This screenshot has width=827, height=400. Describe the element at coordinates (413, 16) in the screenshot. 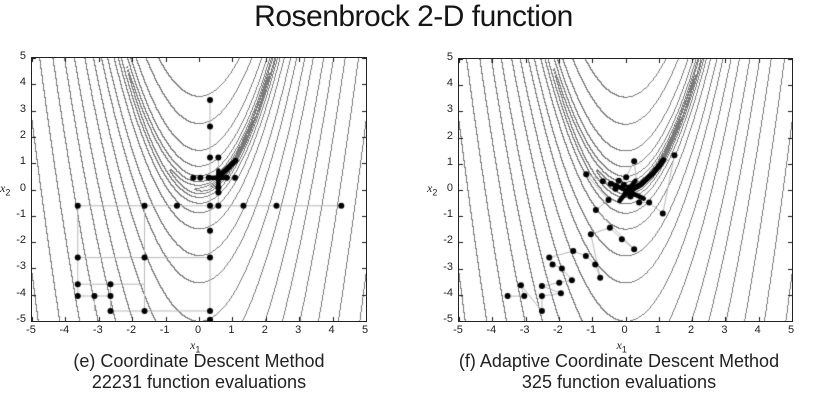

I see `figure-title: Rosenbrock 2-D function` at that location.